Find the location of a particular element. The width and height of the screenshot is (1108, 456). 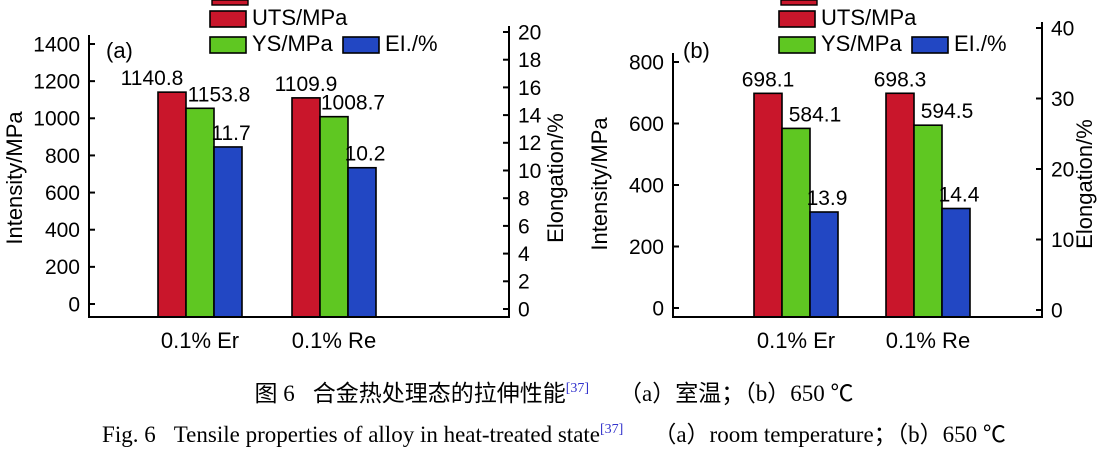

right-tick-label-a: 12 is located at coordinates (529, 143).